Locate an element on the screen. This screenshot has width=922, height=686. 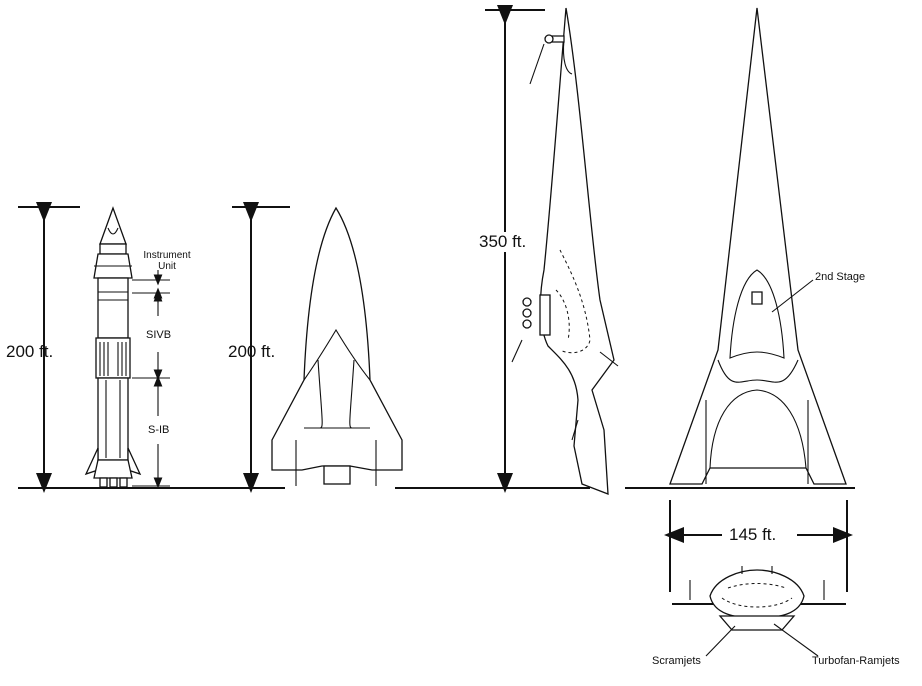
height-label-hypersonic: 350 ft. is located at coordinates (503, 242).